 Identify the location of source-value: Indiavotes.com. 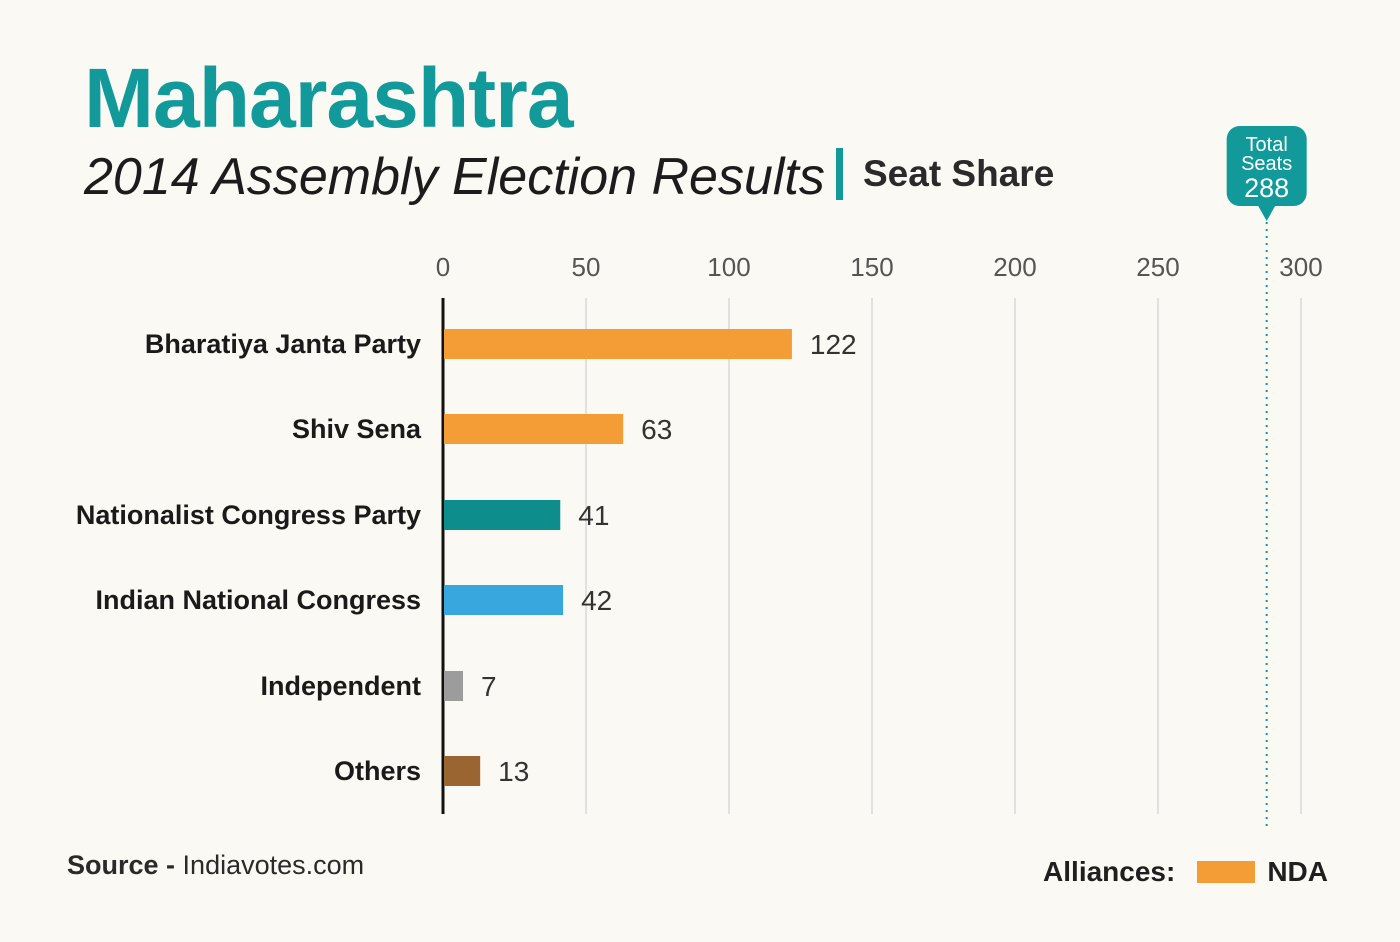
(273, 865).